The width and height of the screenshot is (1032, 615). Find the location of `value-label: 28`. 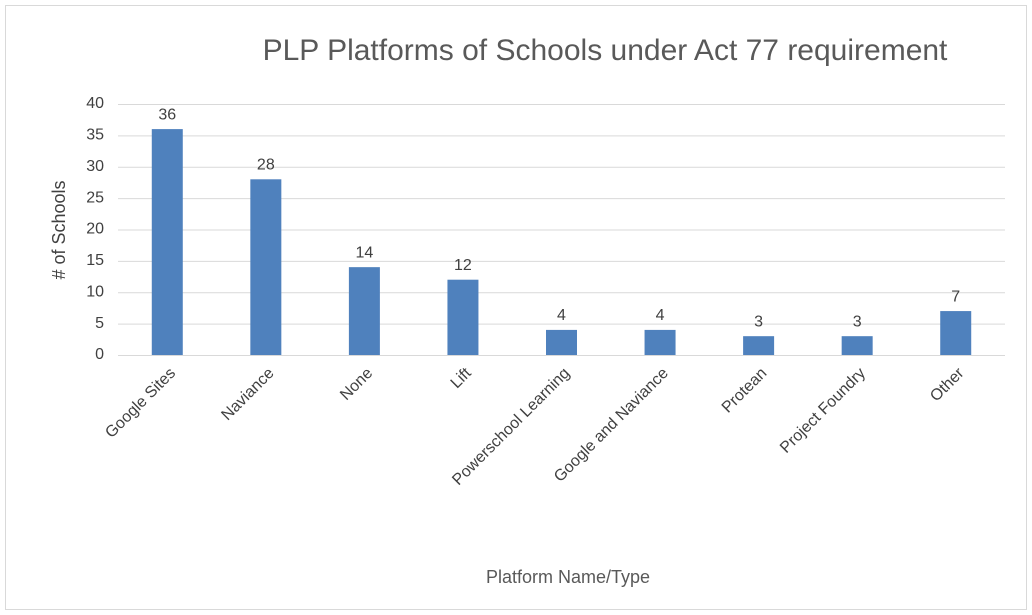

value-label: 28 is located at coordinates (266, 165).